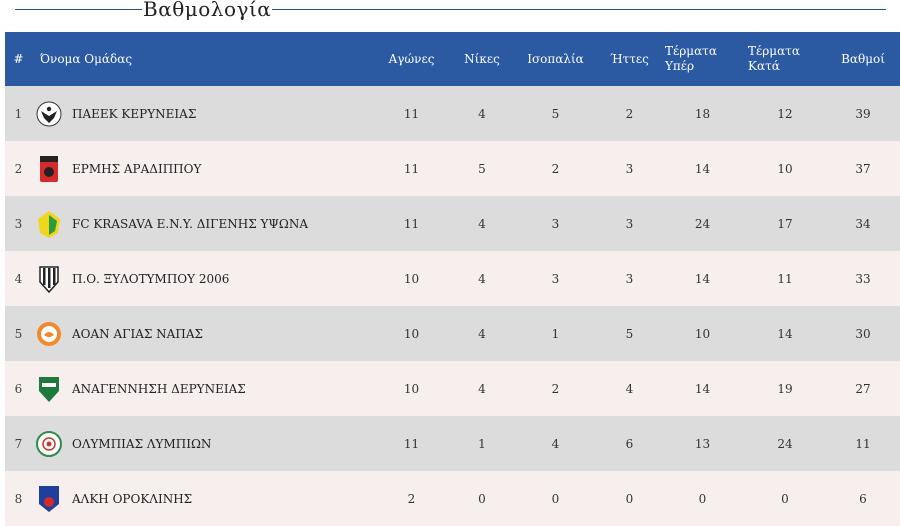  I want to click on header-team-name: Όνομα Ομάδας, so click(86, 58).